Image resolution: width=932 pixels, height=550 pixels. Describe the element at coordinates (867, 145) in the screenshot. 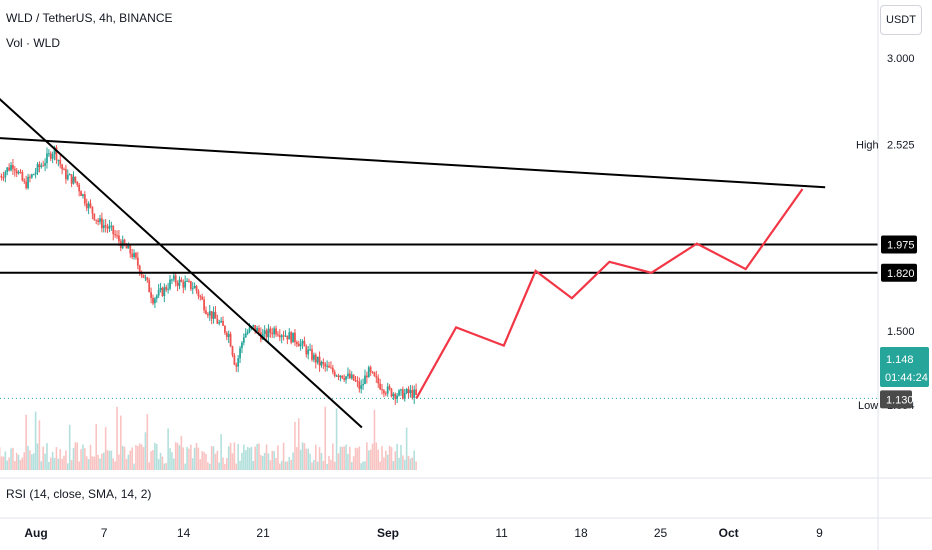

I see `high-label: High` at that location.